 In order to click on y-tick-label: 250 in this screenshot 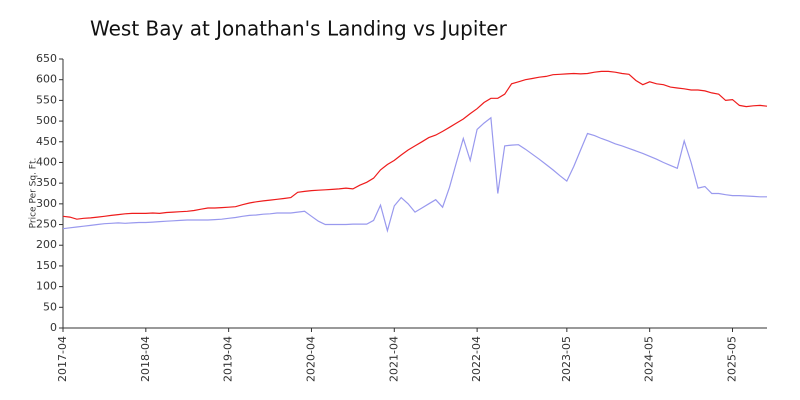, I will do `click(46, 224)`.